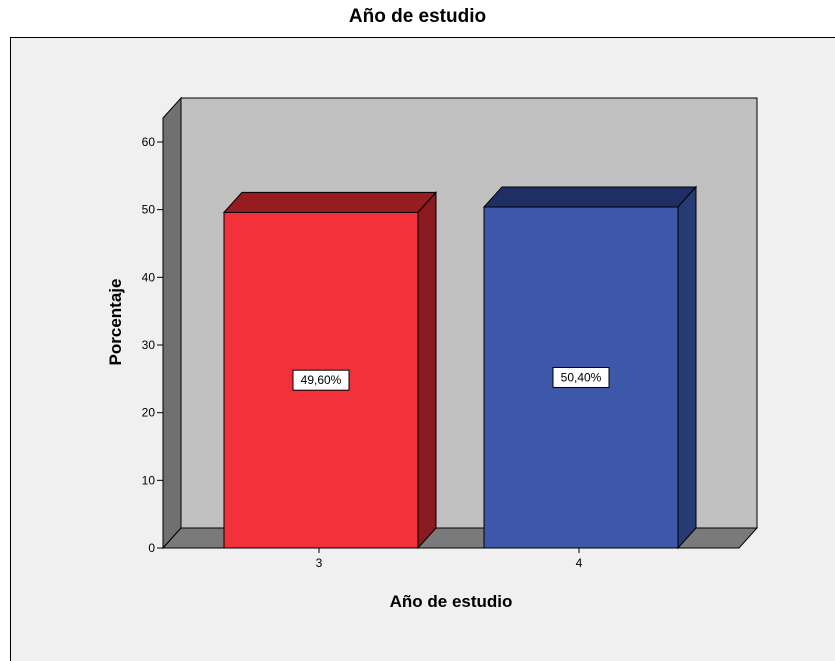 This screenshot has width=835, height=661. Describe the element at coordinates (149, 210) in the screenshot. I see `y-tick-label: 50` at that location.